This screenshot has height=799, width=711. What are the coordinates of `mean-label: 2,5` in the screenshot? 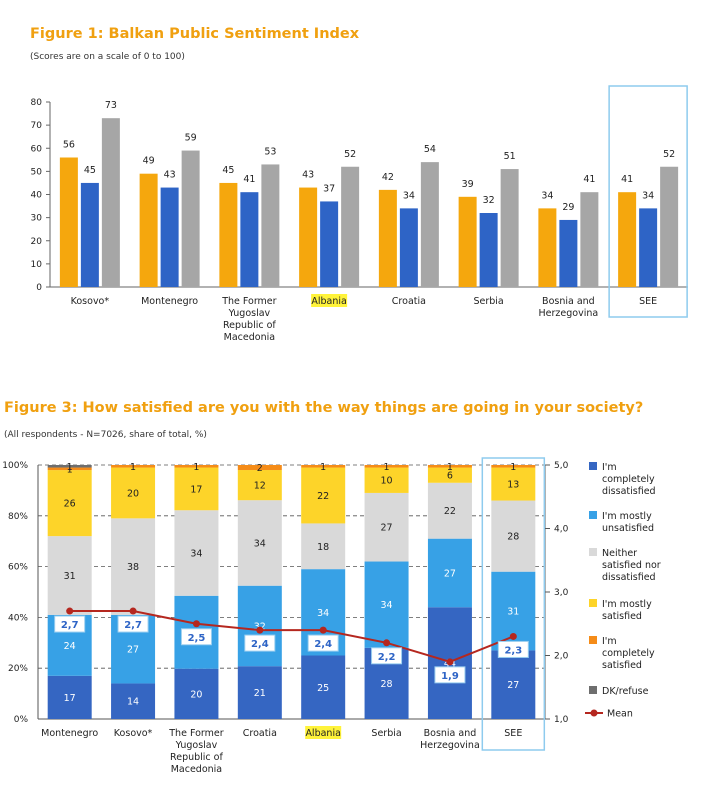 It's located at (197, 638).